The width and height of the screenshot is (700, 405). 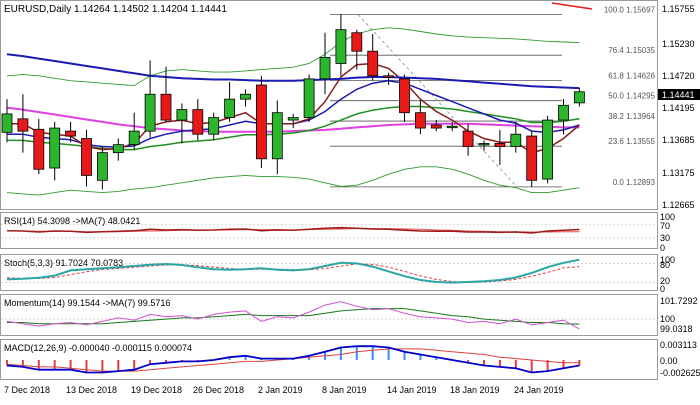 What do you see at coordinates (280, 390) in the screenshot?
I see `time-tick: 2 Jan 2019` at bounding box center [280, 390].